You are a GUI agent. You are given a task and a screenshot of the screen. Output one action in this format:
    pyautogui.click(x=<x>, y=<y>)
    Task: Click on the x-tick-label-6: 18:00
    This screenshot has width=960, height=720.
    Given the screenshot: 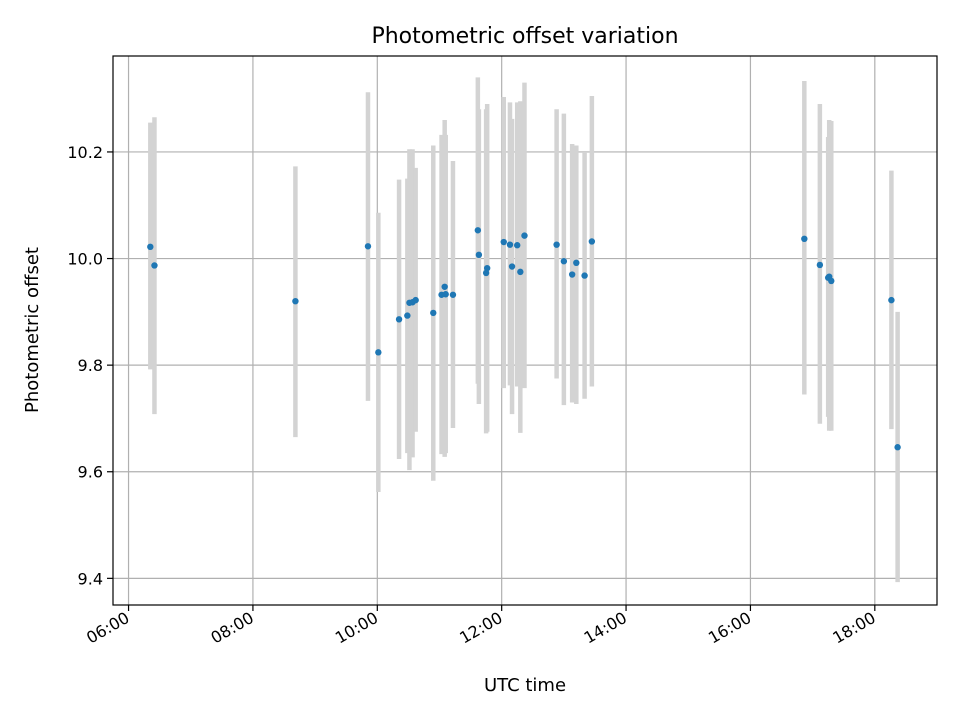 What is the action you would take?
    pyautogui.click(x=853, y=628)
    